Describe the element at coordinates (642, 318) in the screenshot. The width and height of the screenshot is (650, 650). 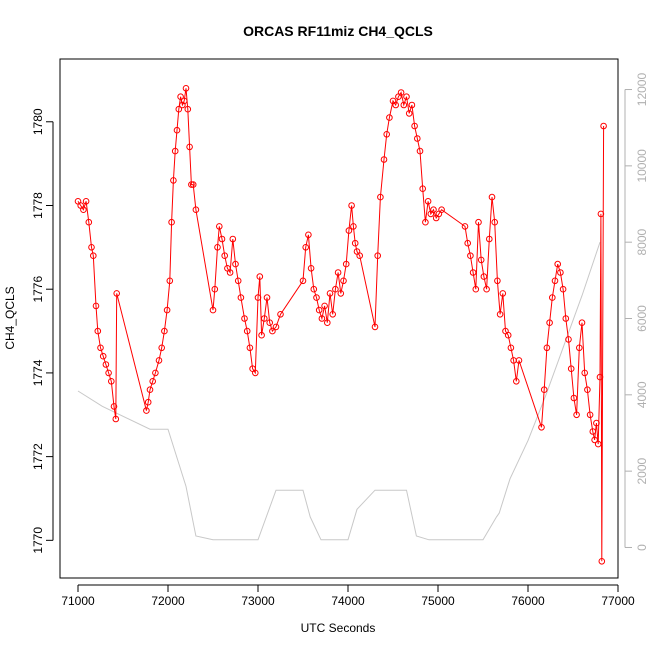
I see `y2-tick-label: 6000` at that location.